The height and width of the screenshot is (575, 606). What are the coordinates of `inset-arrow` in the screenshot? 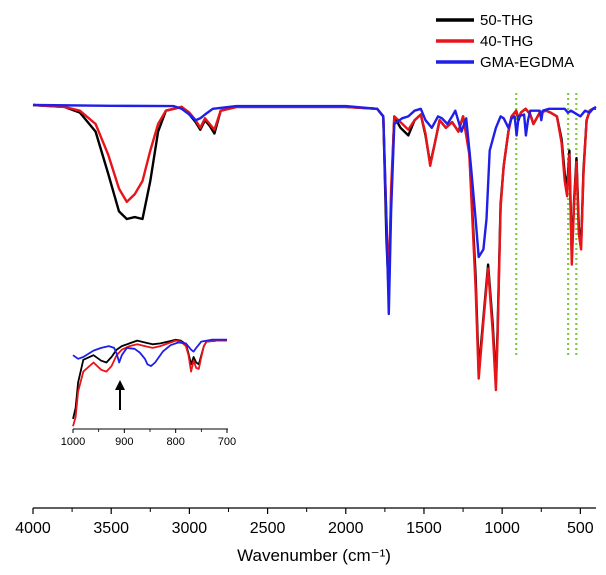 It's located at (120, 395).